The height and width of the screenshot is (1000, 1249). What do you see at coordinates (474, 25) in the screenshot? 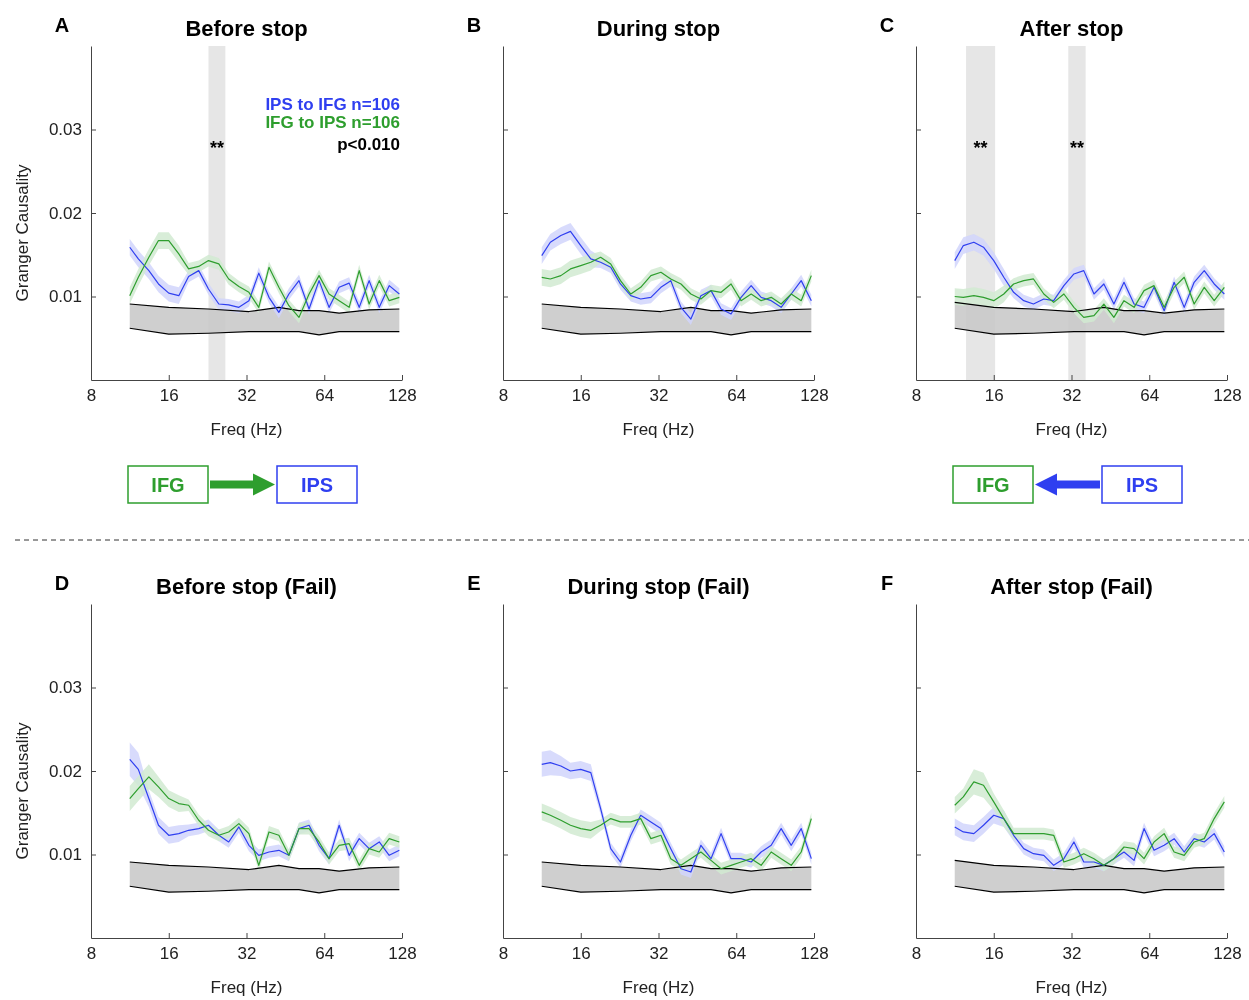
I see `text: B` at bounding box center [474, 25].